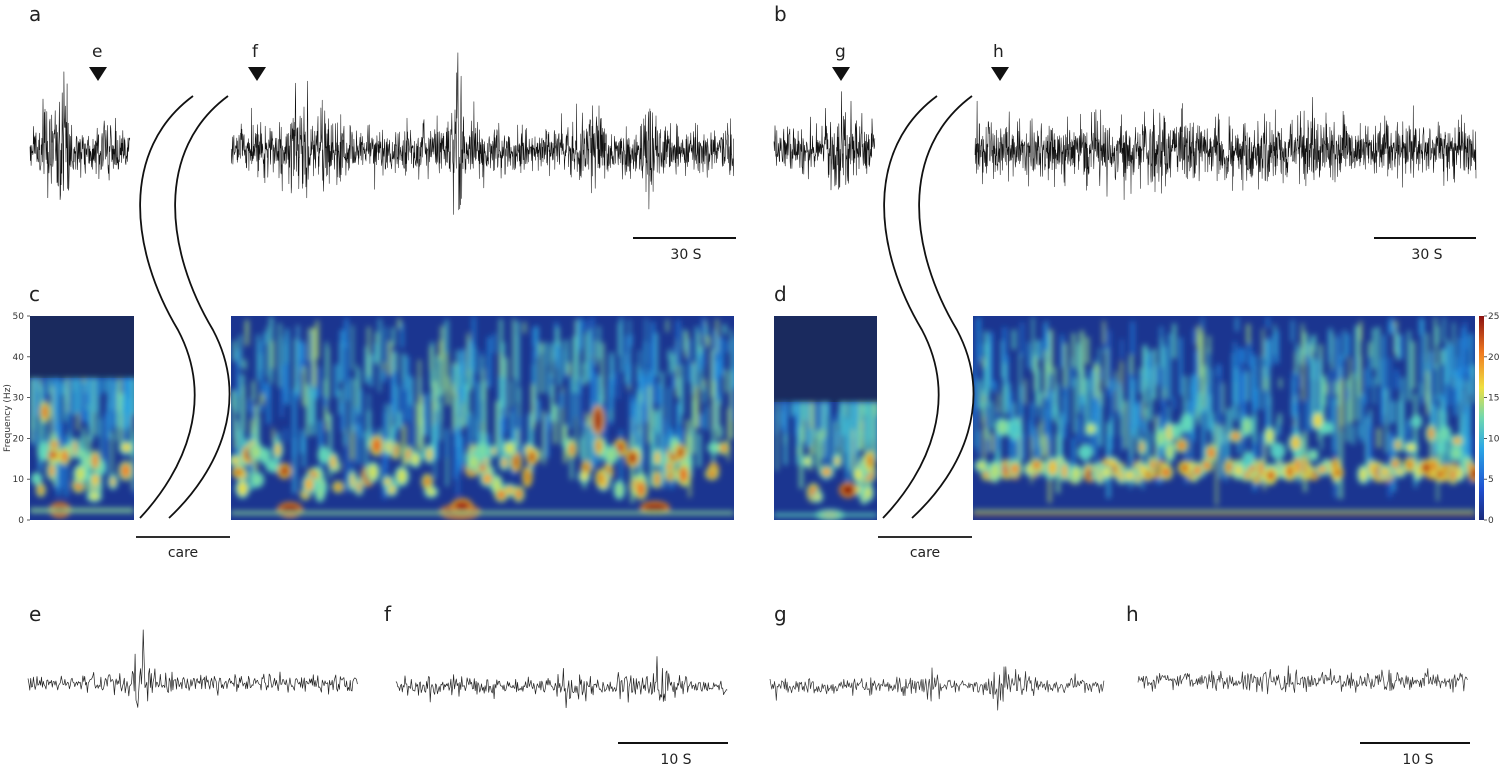 The height and width of the screenshot is (776, 1500). What do you see at coordinates (21, 521) in the screenshot?
I see `y-tick-label: 0` at bounding box center [21, 521].